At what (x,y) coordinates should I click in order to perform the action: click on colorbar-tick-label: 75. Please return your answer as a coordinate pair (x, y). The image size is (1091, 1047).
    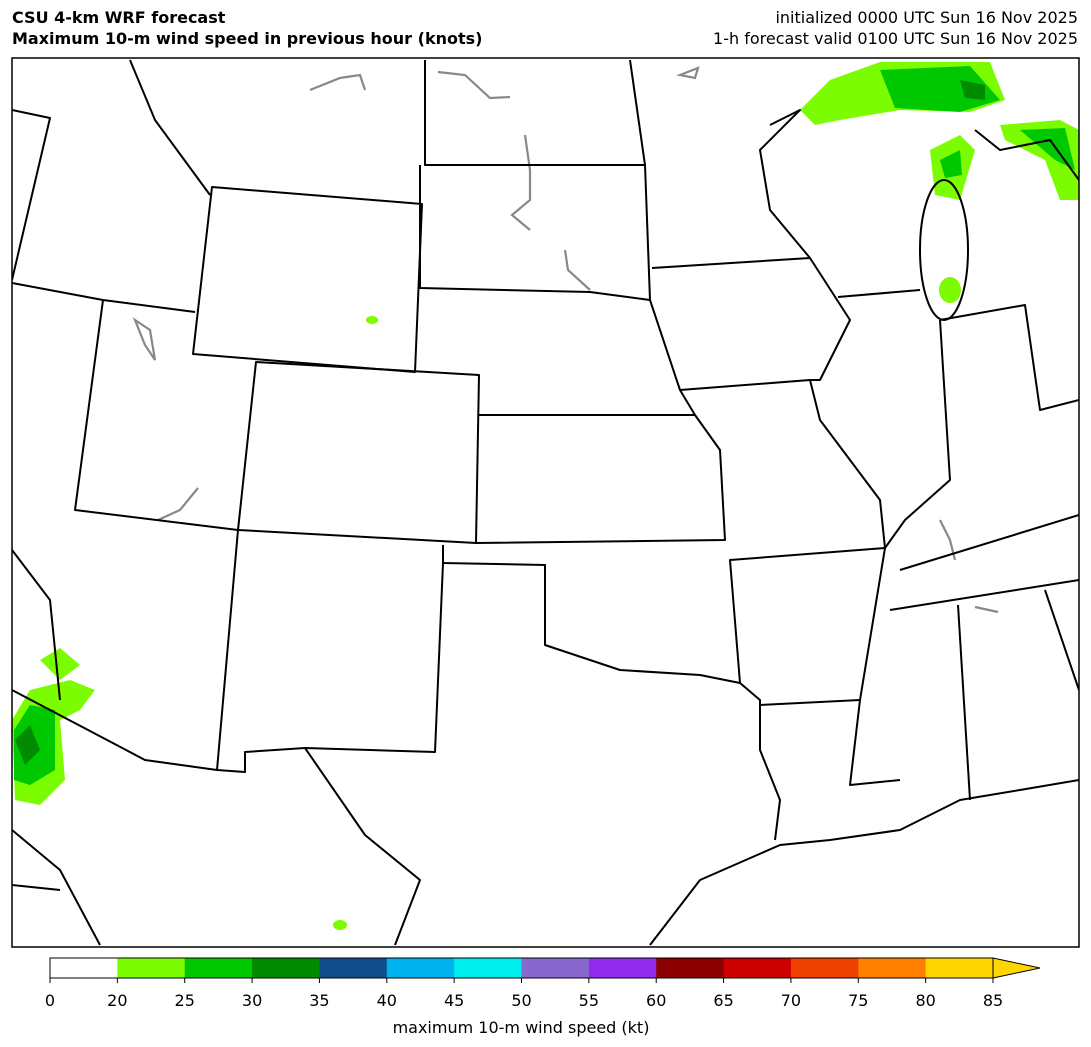
    Looking at the image, I should click on (858, 1000).